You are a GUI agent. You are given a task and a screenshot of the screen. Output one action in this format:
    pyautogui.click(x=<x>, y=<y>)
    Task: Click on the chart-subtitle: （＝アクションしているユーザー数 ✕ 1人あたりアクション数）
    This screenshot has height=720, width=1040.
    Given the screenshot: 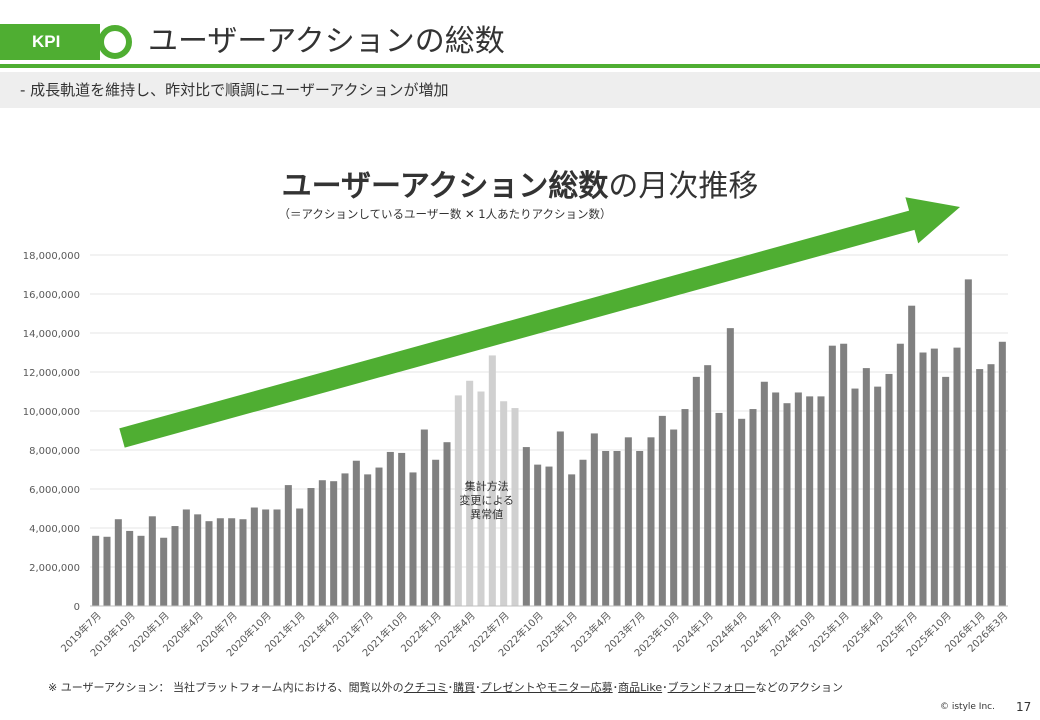 What is the action you would take?
    pyautogui.click(x=444, y=214)
    